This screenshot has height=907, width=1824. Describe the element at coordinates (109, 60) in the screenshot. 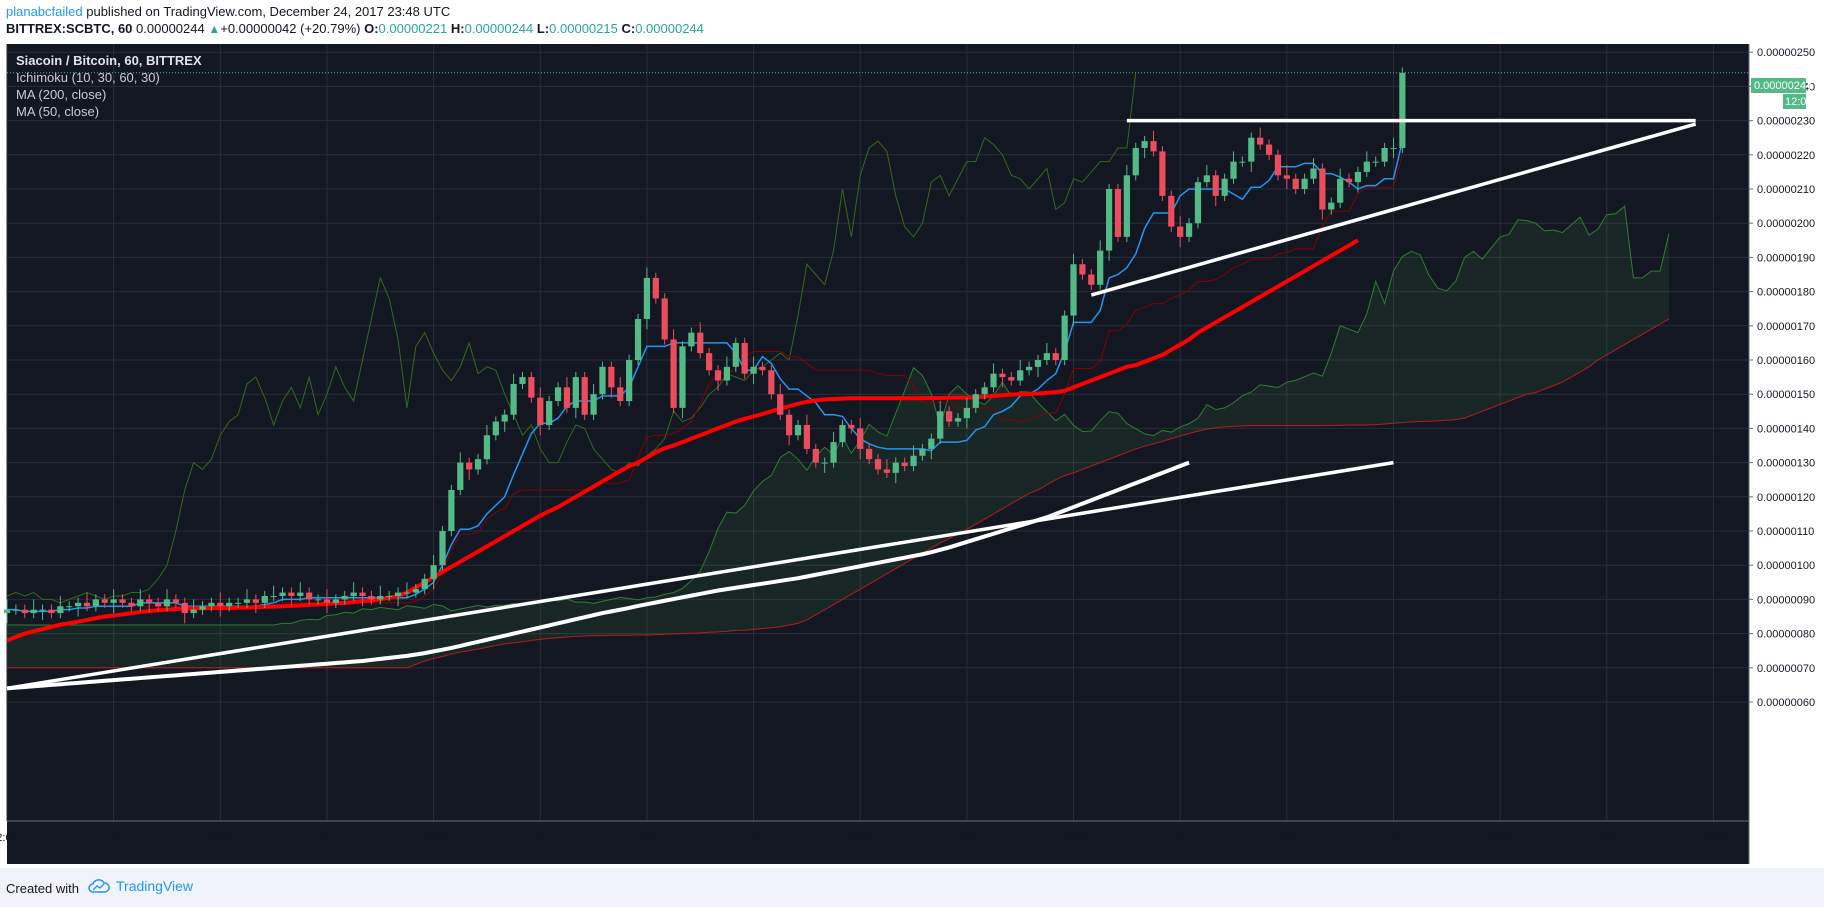

I see `legend-title: Siacoin / Bitcoin, 60, BITTREX` at that location.